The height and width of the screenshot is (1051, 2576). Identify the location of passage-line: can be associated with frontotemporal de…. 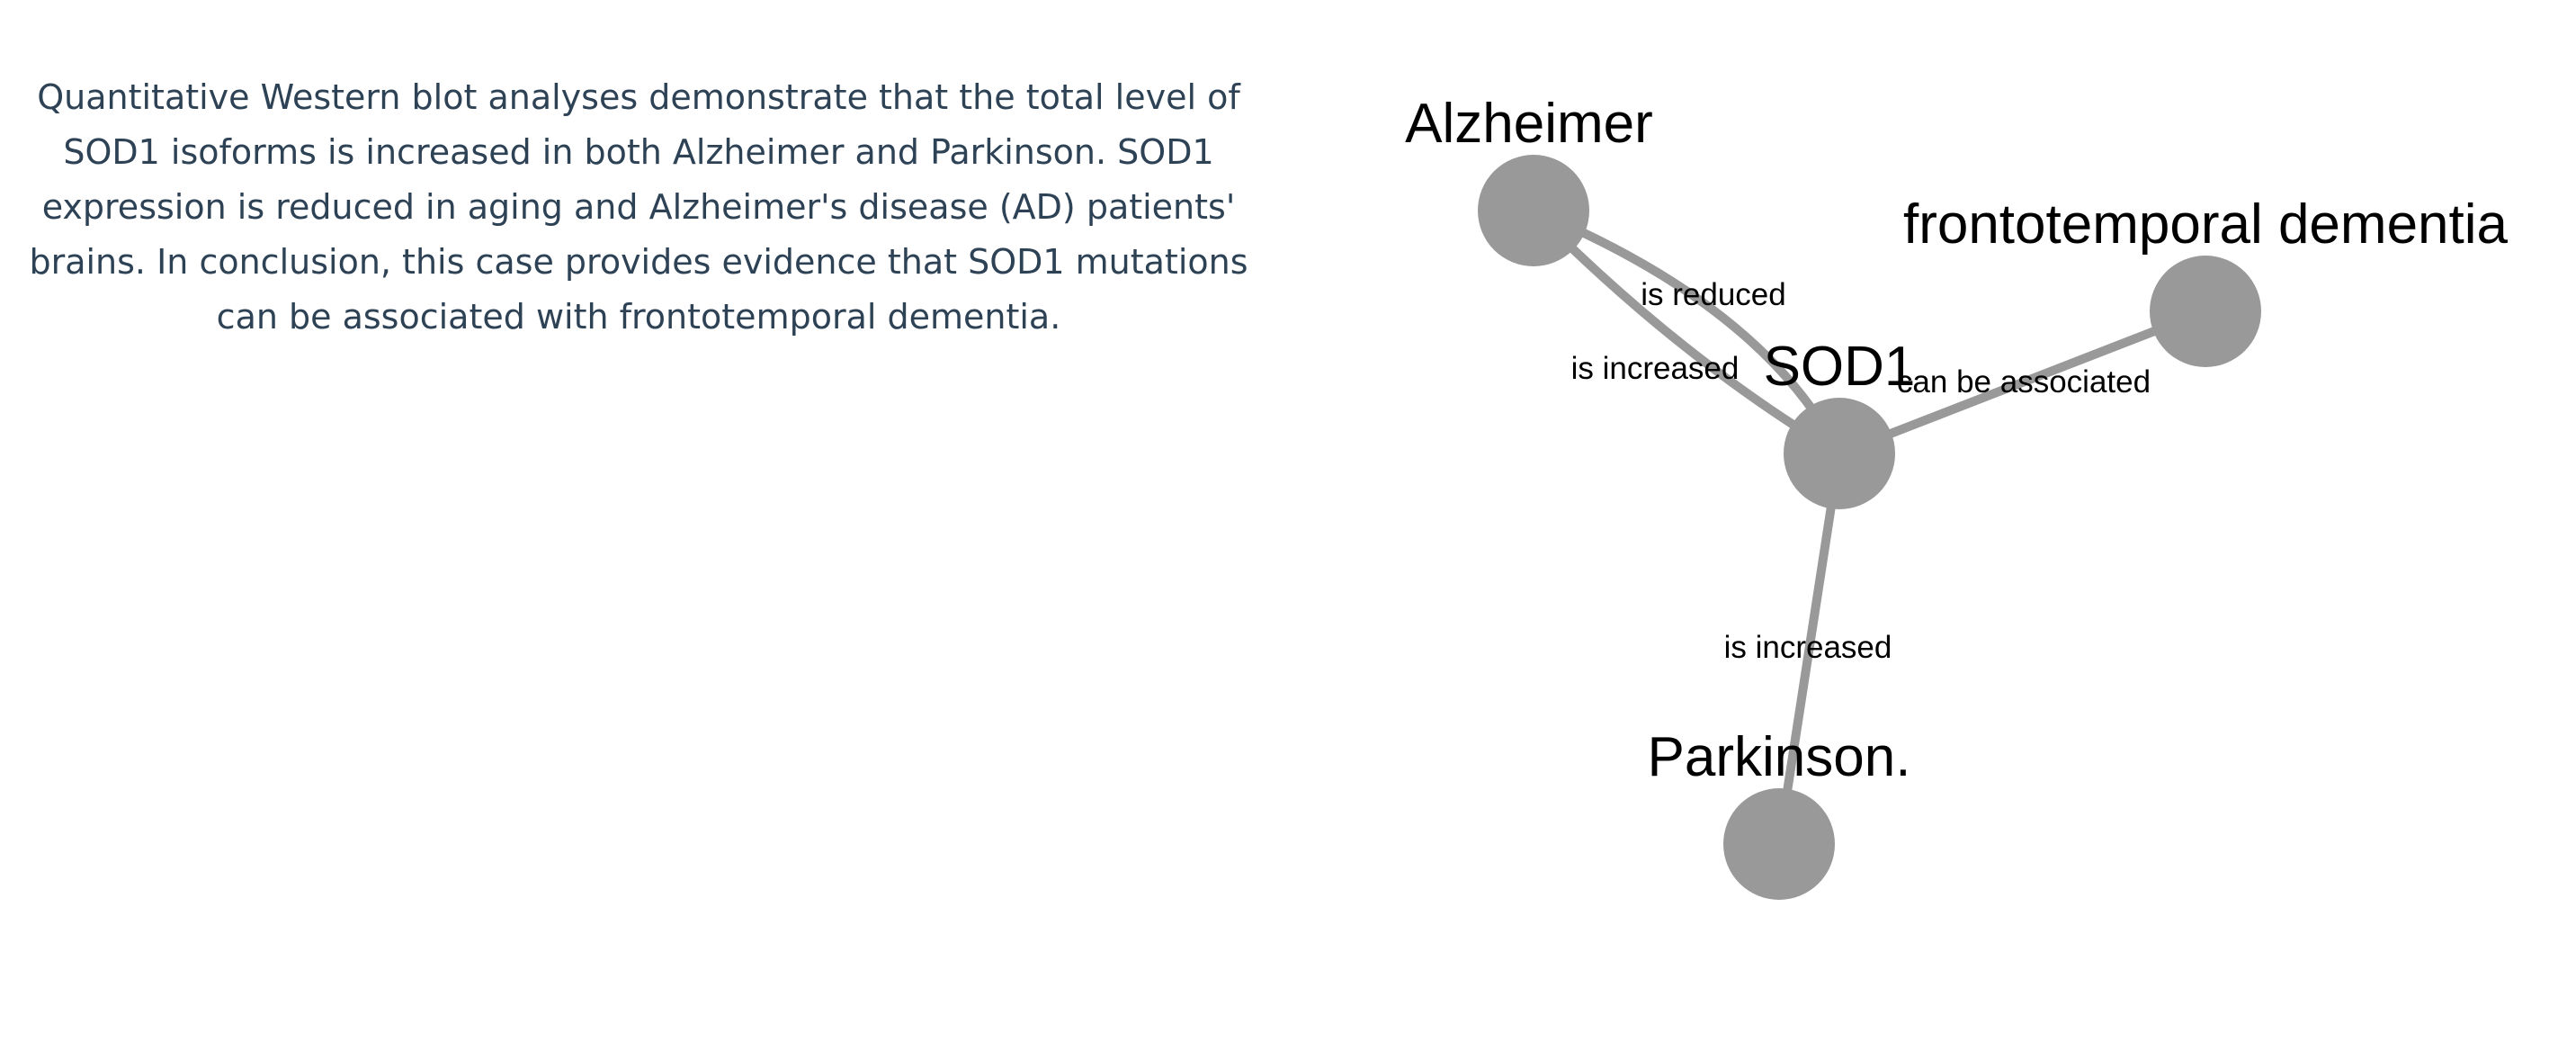
(638, 317).